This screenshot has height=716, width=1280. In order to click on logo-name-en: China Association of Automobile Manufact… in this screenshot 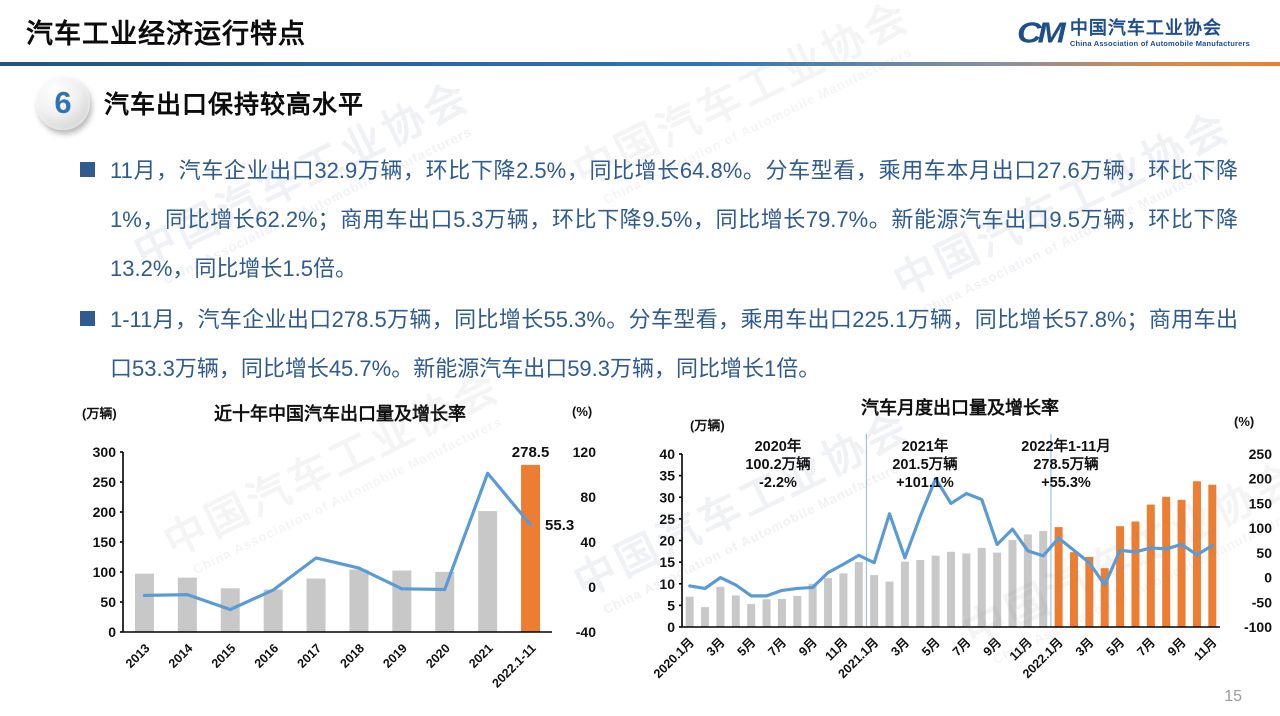, I will do `click(1159, 44)`.